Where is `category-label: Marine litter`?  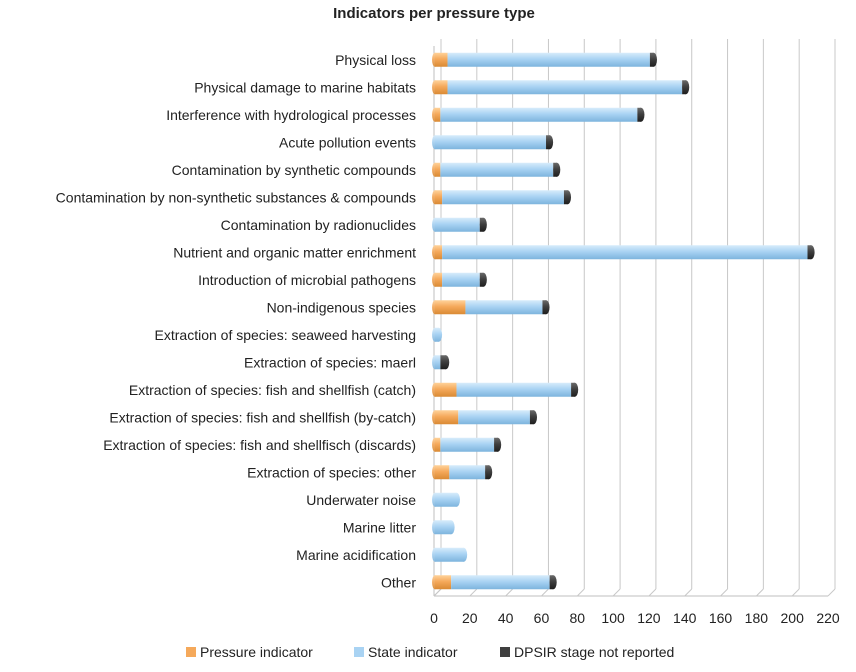
category-label: Marine litter is located at coordinates (379, 527).